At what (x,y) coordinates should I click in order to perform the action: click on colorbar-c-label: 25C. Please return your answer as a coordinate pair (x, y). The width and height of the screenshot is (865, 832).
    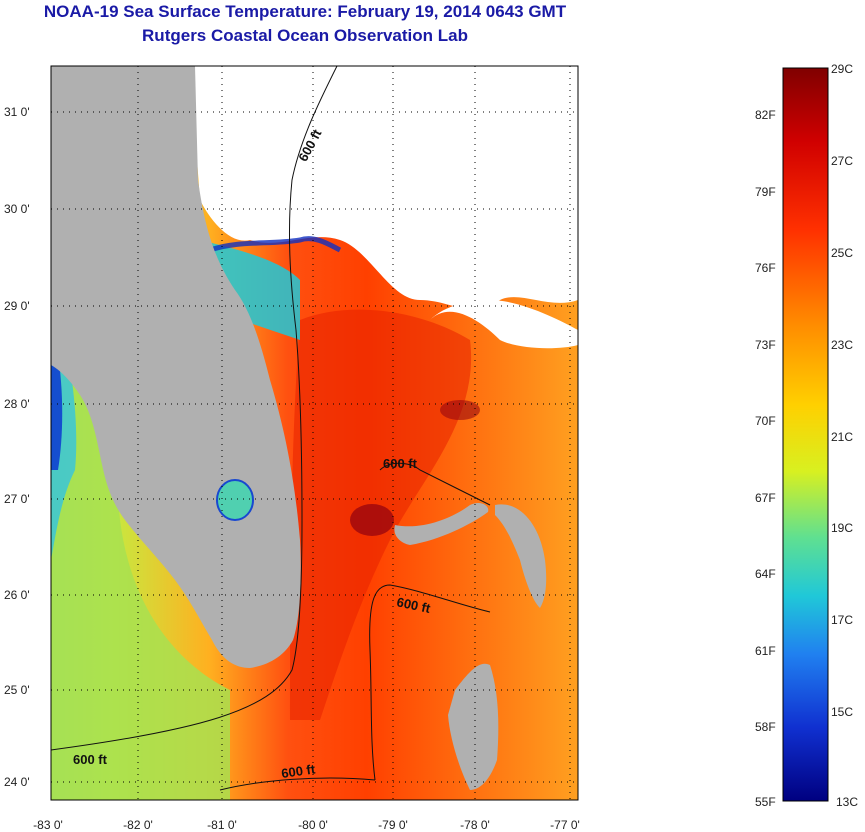
    Looking at the image, I should click on (842, 253).